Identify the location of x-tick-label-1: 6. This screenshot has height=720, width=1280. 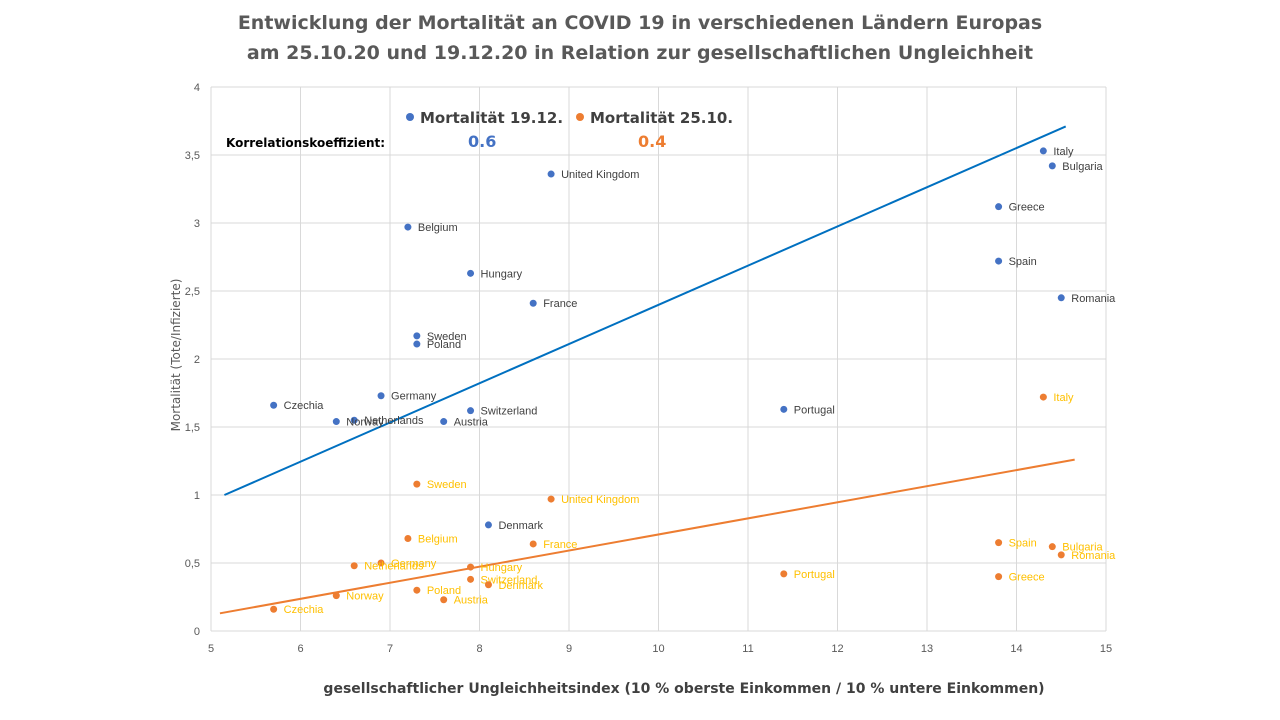
(300, 649).